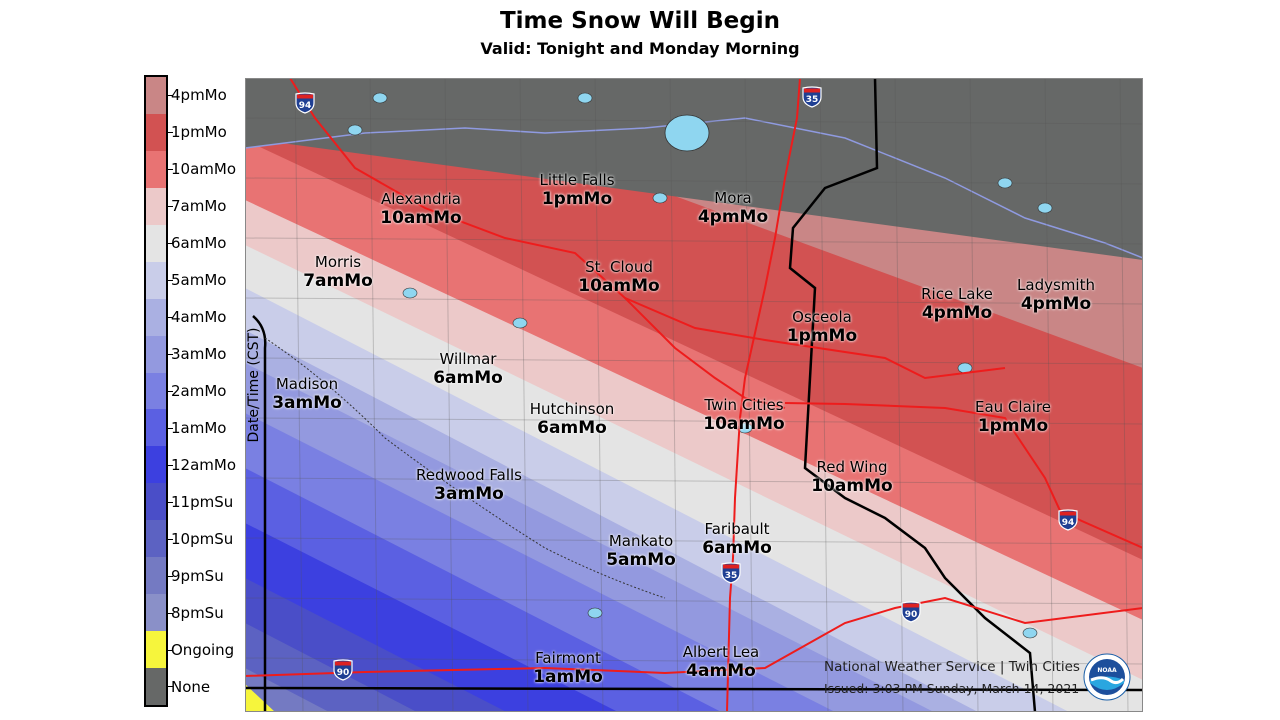  I want to click on legend-label: 10amMo, so click(204, 169).